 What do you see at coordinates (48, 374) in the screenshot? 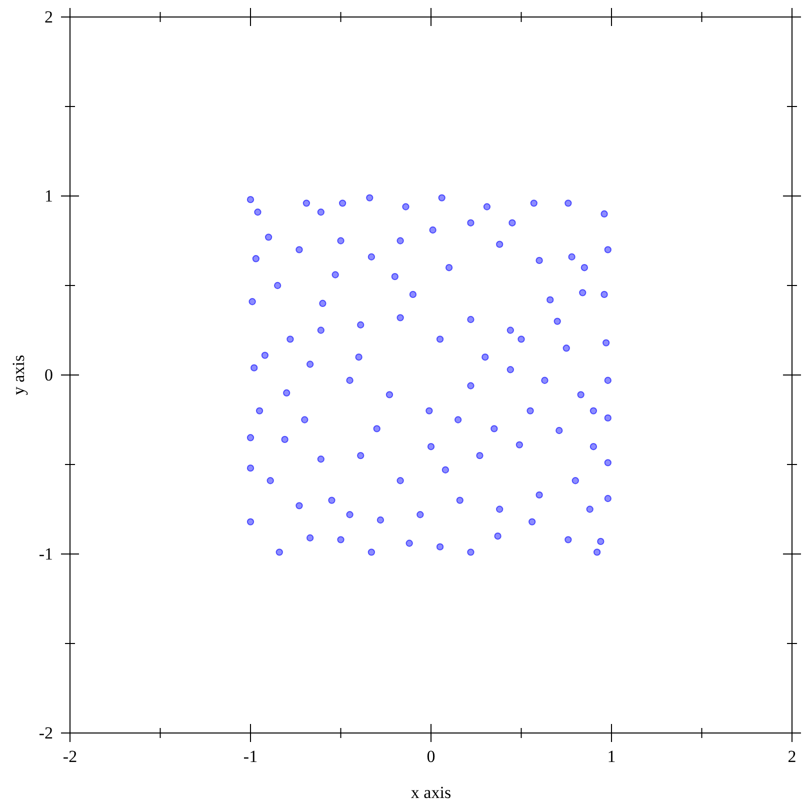
I see `y-tick-label: 0` at bounding box center [48, 374].